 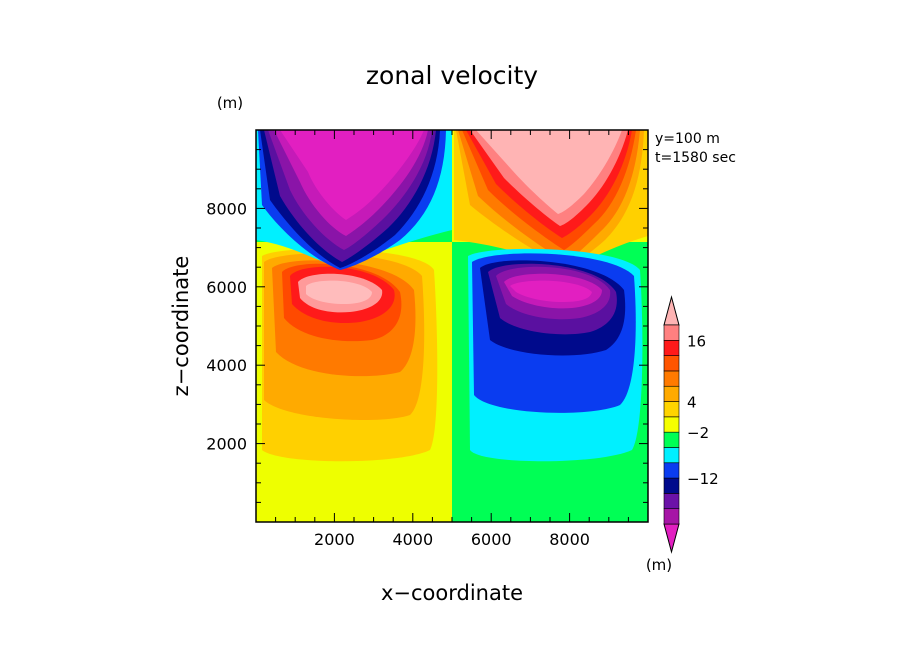 I want to click on right-upper-cell, so click(x=551, y=200).